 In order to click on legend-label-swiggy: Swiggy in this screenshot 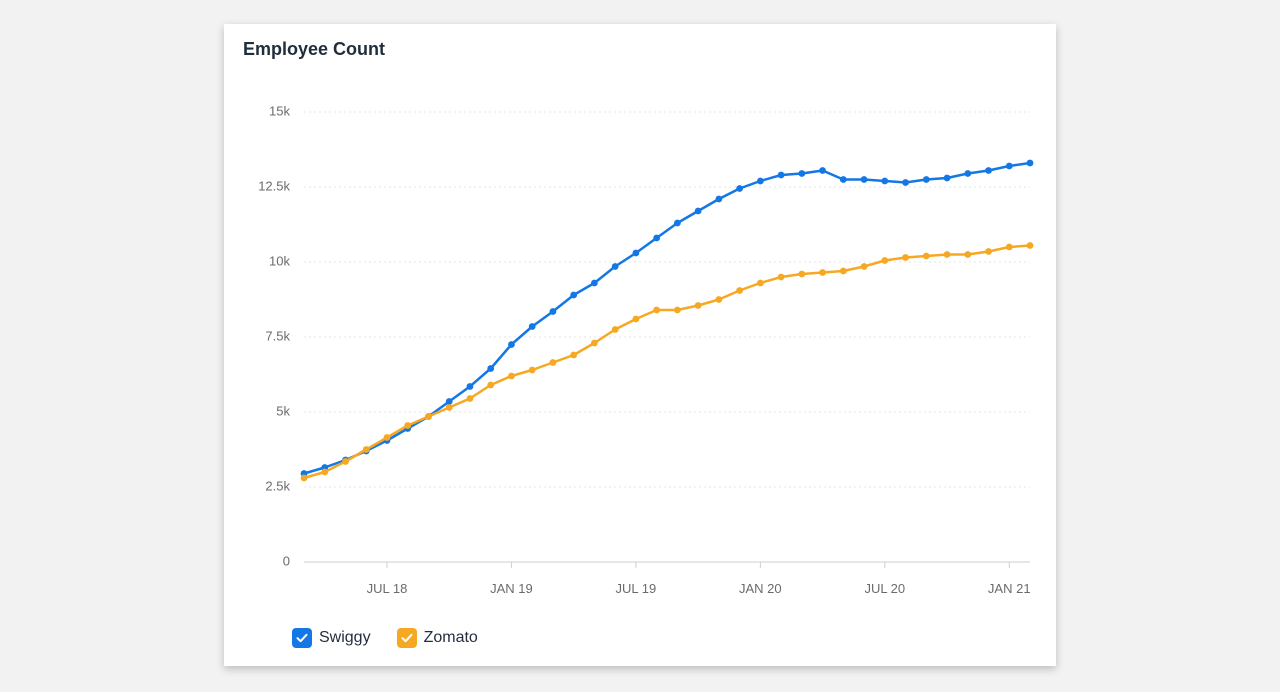, I will do `click(345, 637)`.